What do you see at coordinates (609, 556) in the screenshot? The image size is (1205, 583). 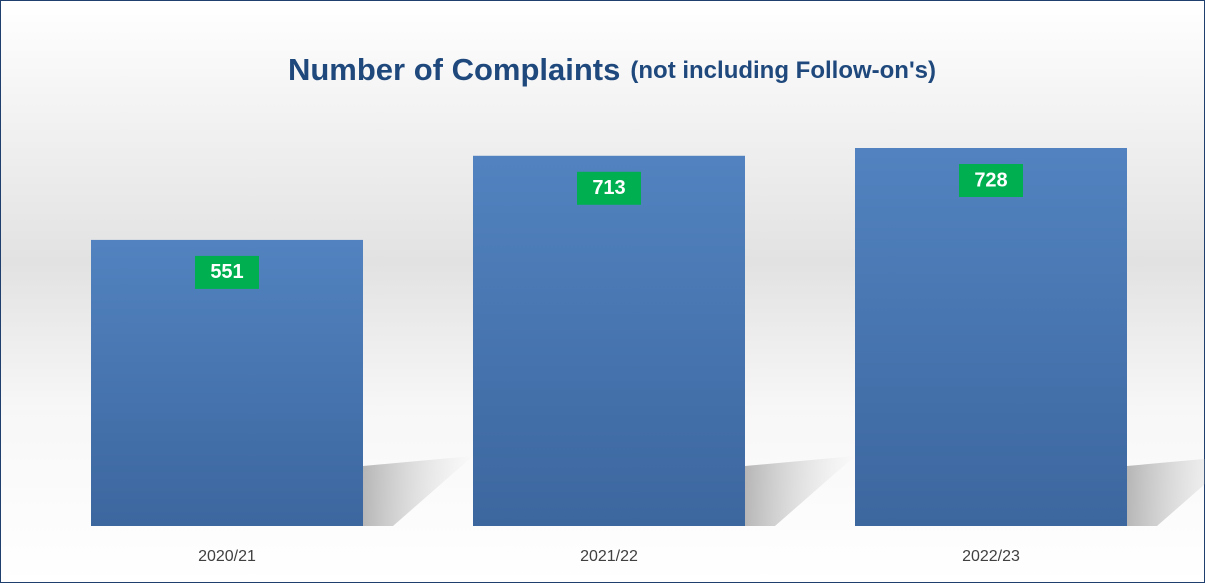 I see `x-tick-label: 2021/22` at bounding box center [609, 556].